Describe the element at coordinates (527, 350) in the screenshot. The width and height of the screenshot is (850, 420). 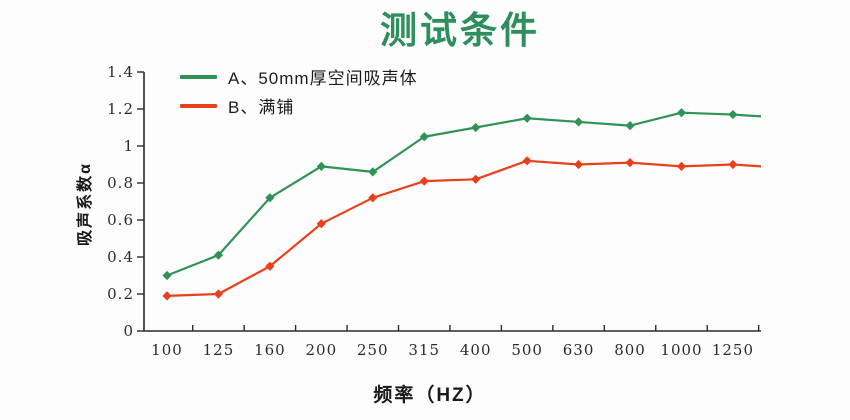
I see `x-tick-label: 500` at that location.